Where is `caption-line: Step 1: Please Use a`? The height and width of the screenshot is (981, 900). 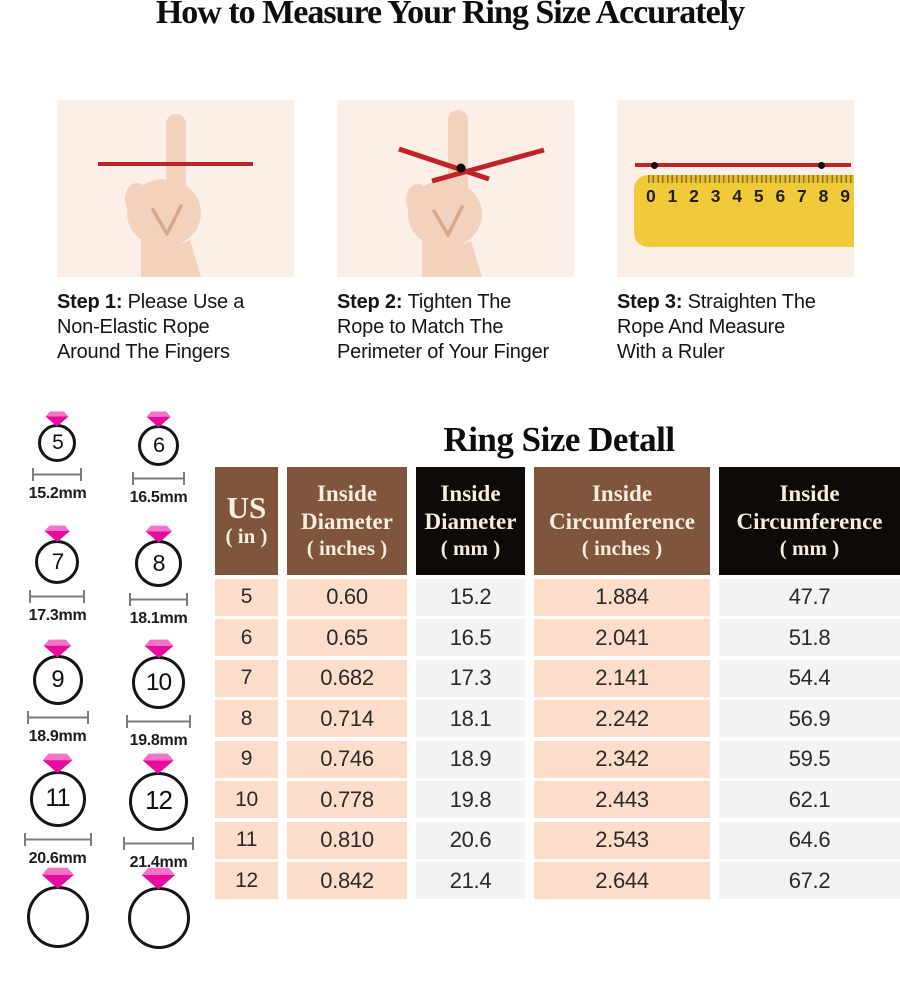 caption-line: Step 1: Please Use a is located at coordinates (151, 302).